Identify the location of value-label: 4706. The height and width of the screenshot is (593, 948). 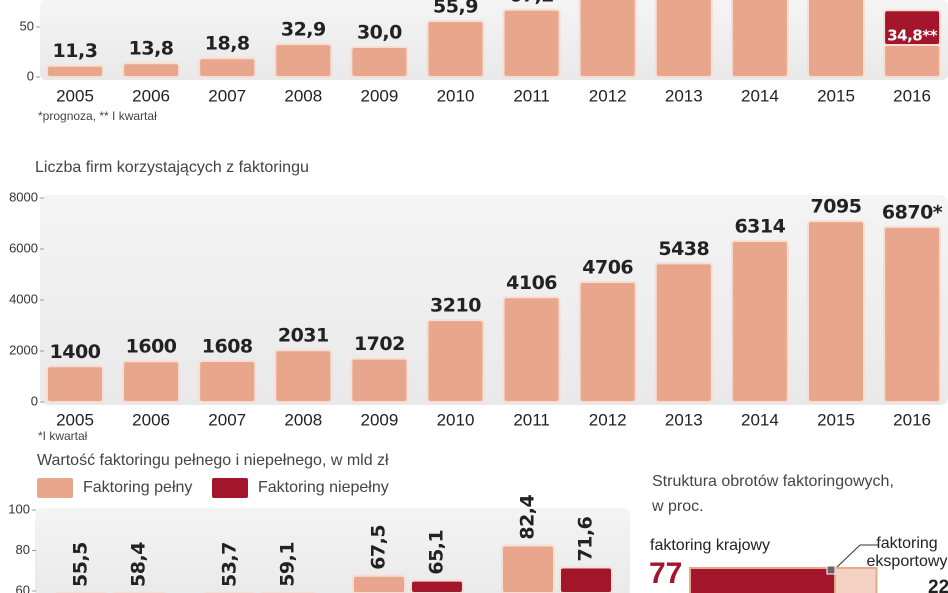
(607, 267).